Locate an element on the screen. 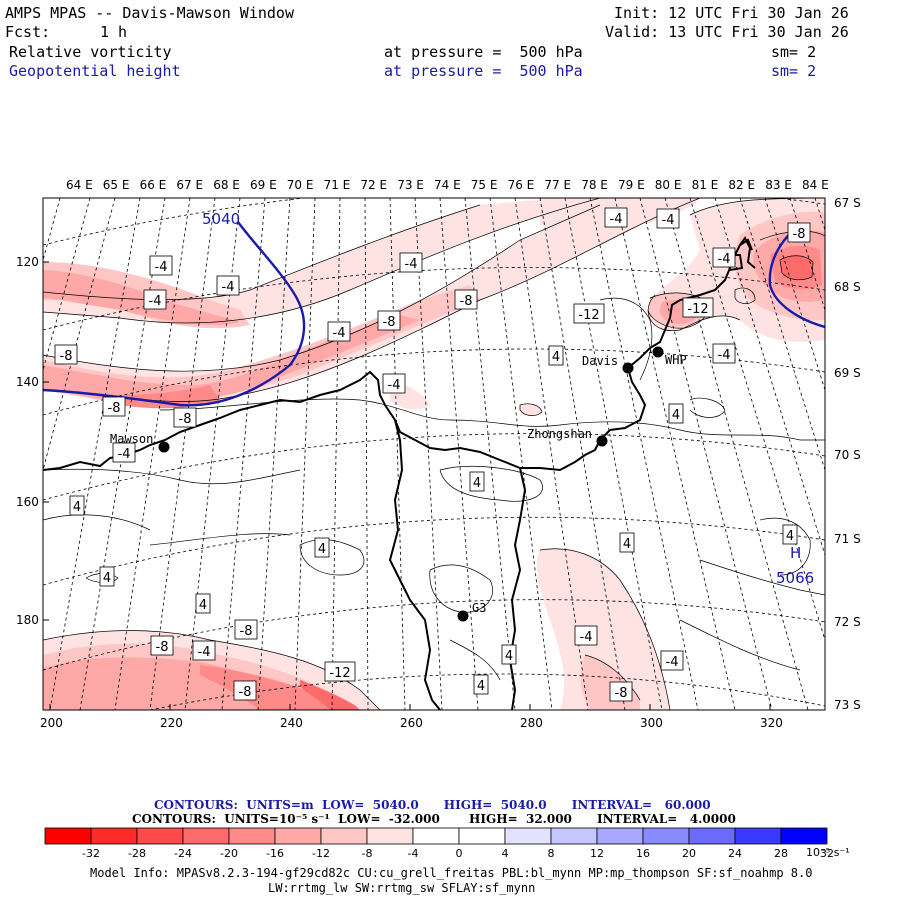  colorbar-tick-label: 12 is located at coordinates (597, 853).